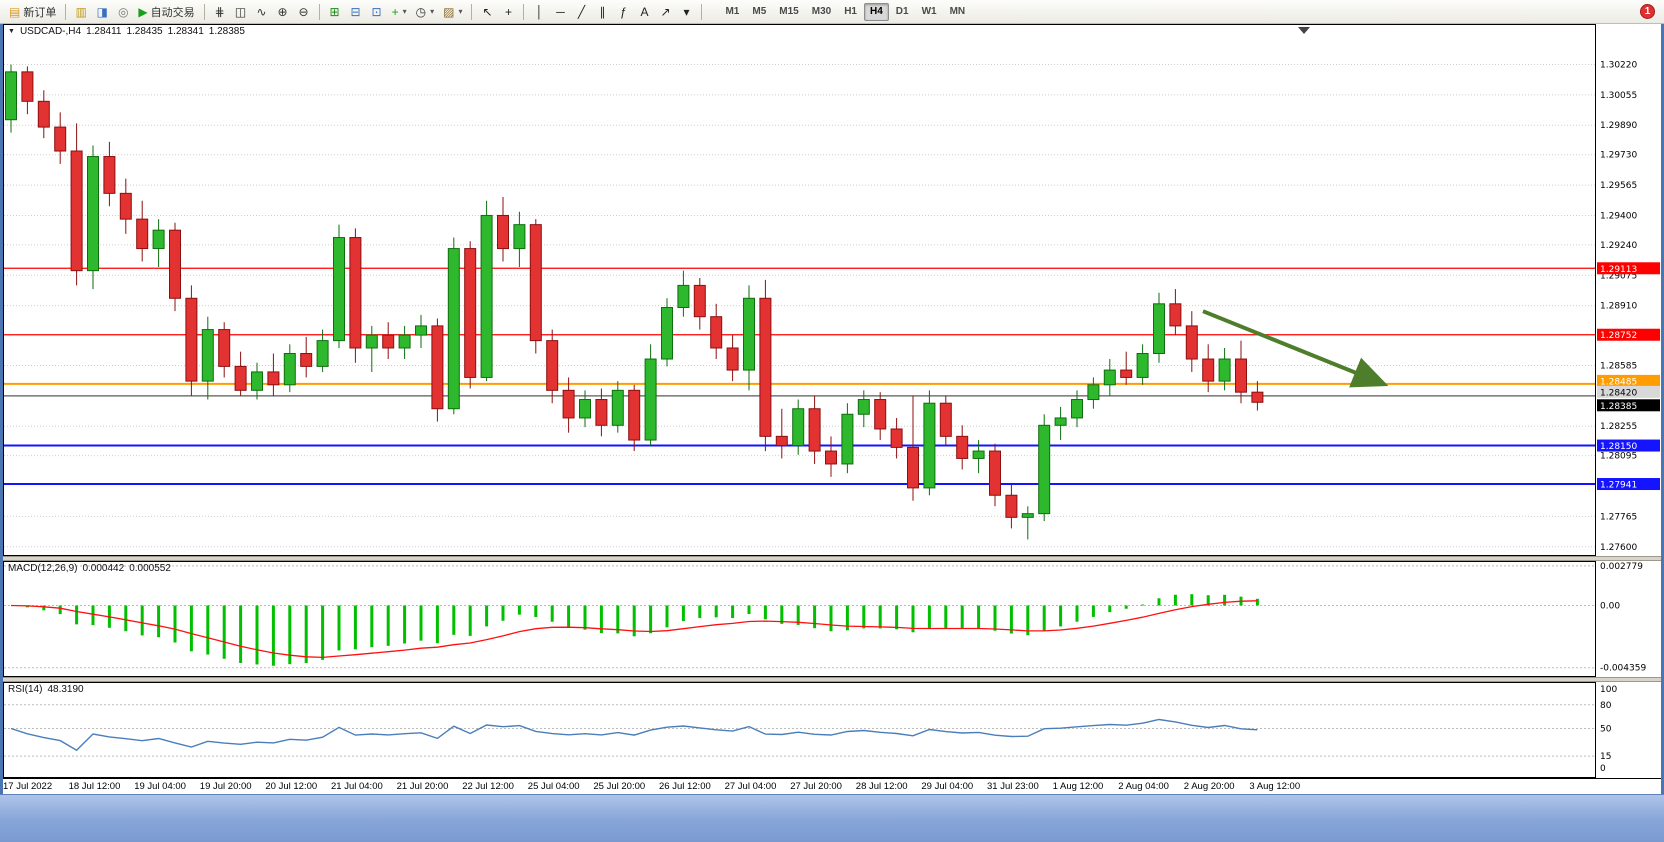 Image resolution: width=1664 pixels, height=842 pixels. I want to click on price-tick-label: 1.29075, so click(1618, 276).